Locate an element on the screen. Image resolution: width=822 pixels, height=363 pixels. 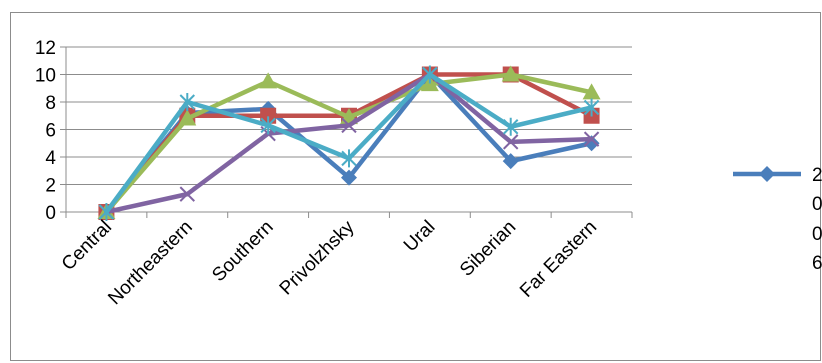
data-point-square is located at coordinates (268, 115).